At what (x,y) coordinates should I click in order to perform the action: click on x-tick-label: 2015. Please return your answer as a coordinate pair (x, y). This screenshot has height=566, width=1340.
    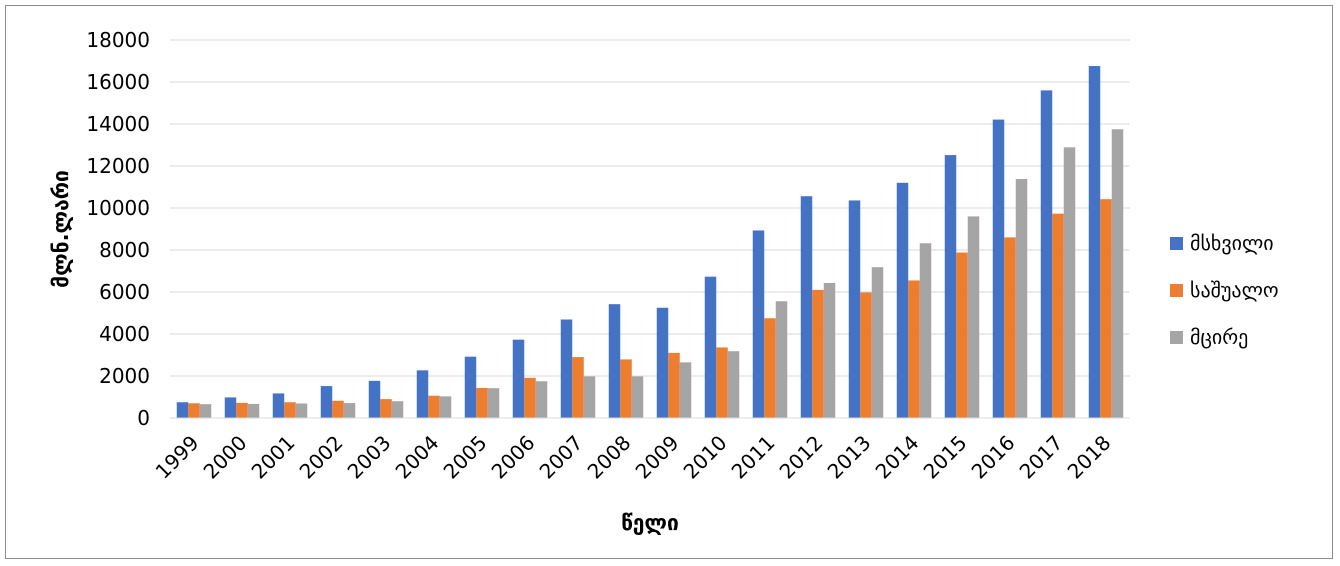
    Looking at the image, I should click on (945, 457).